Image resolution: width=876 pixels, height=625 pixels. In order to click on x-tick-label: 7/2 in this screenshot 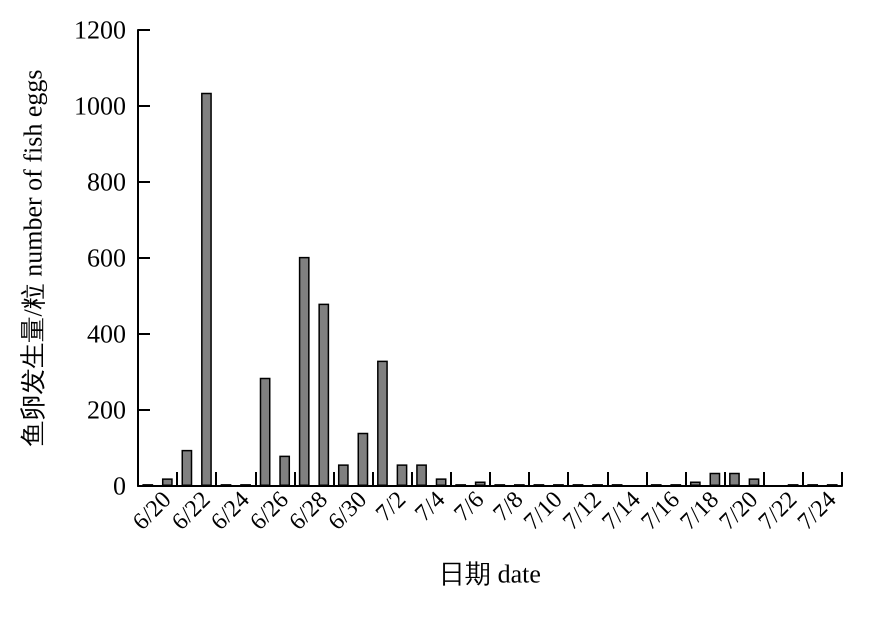, I will do `click(391, 506)`.